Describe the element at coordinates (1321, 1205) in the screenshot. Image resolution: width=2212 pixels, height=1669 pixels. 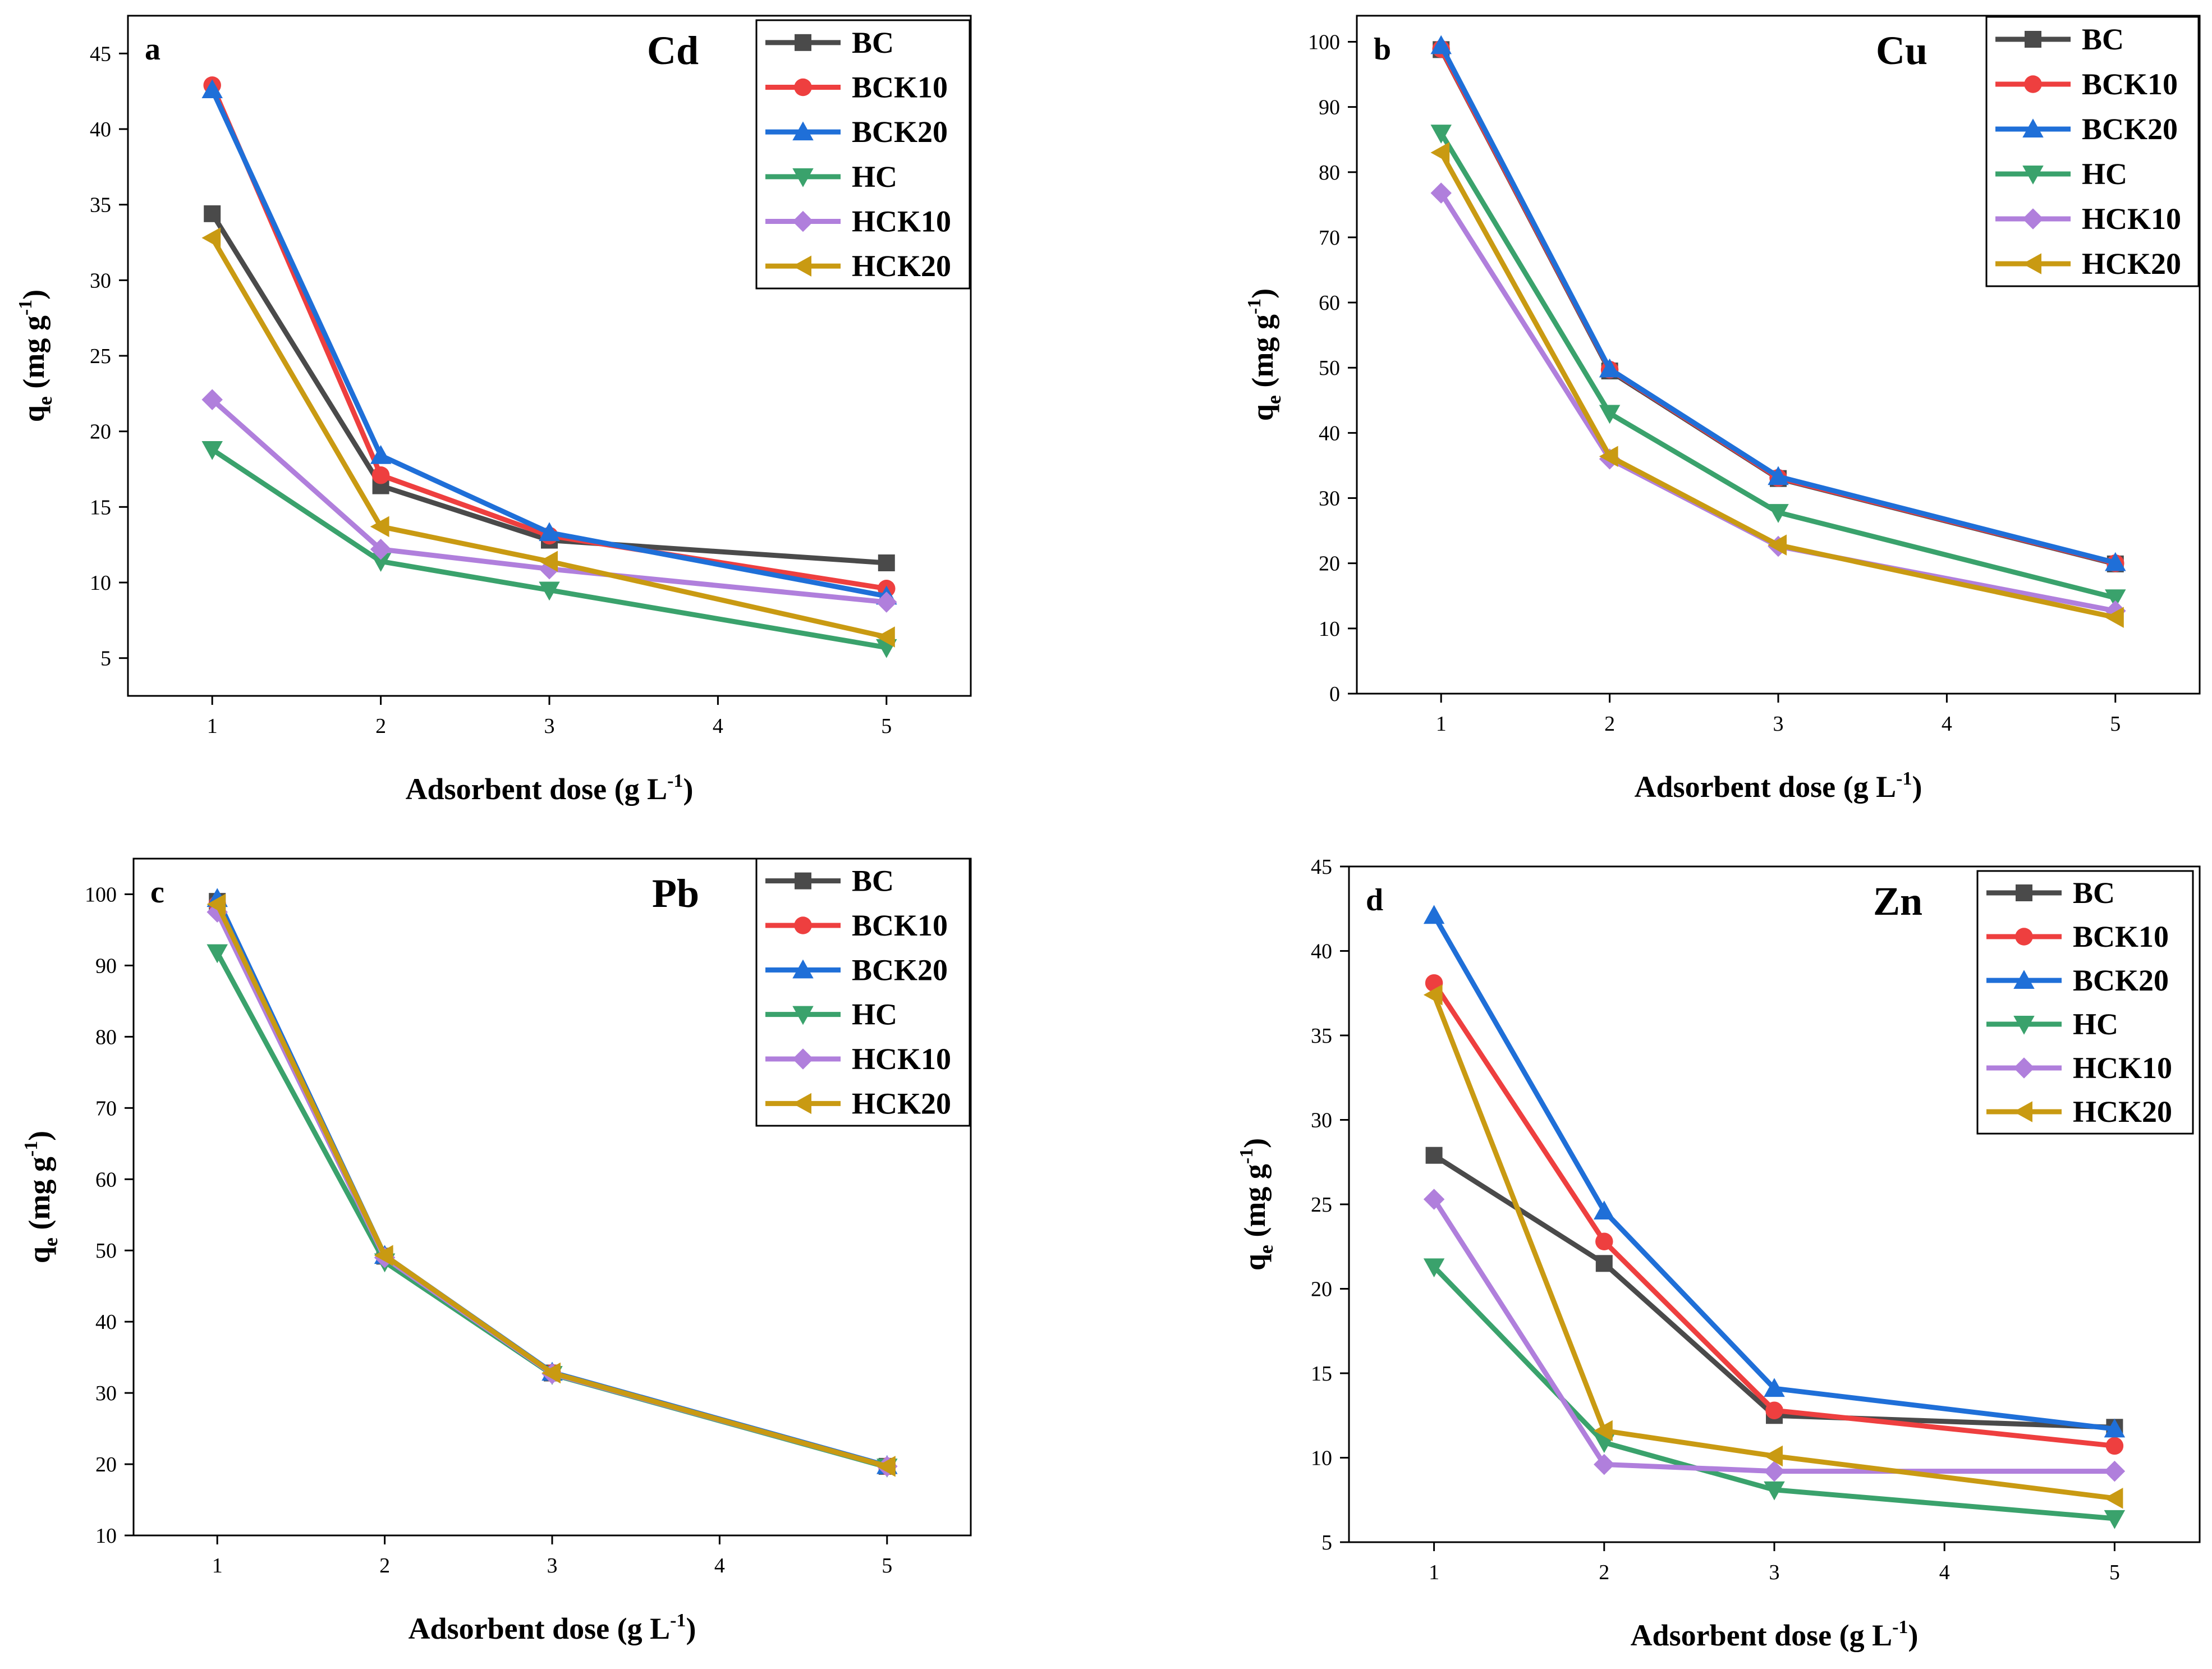
I see `y-tick-label: 25` at that location.